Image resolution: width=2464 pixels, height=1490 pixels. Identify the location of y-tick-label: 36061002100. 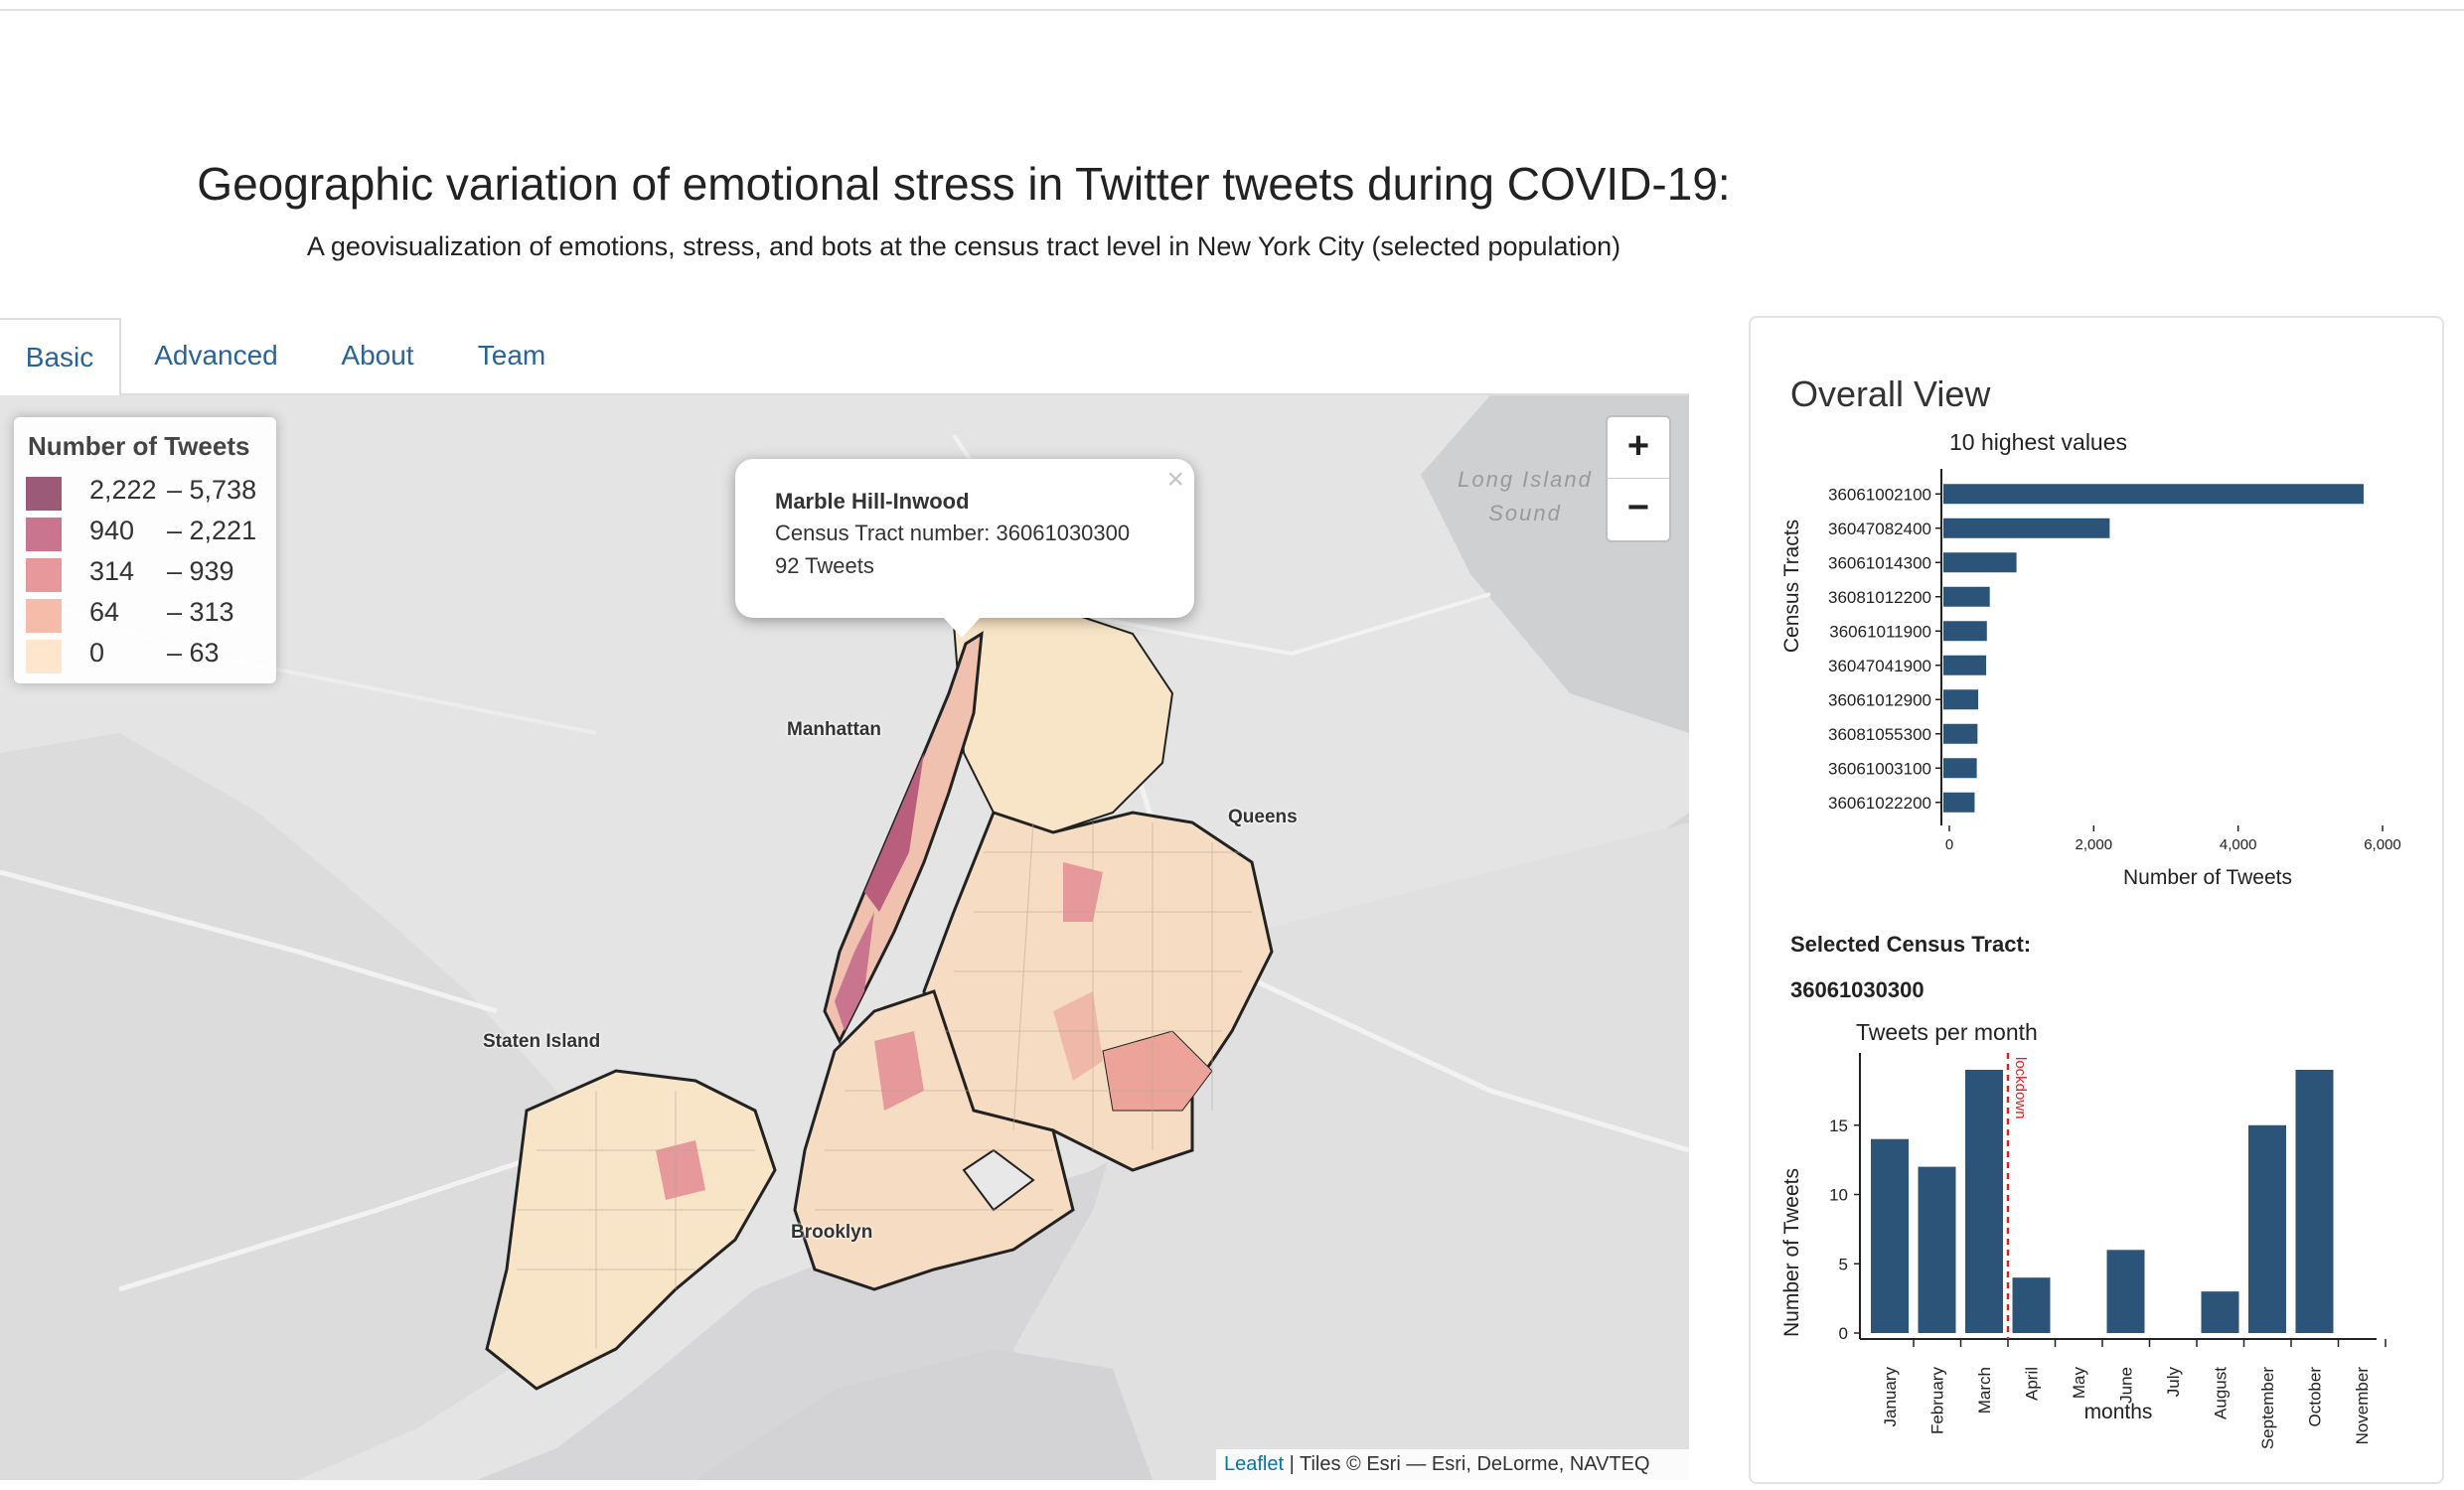
(1879, 494).